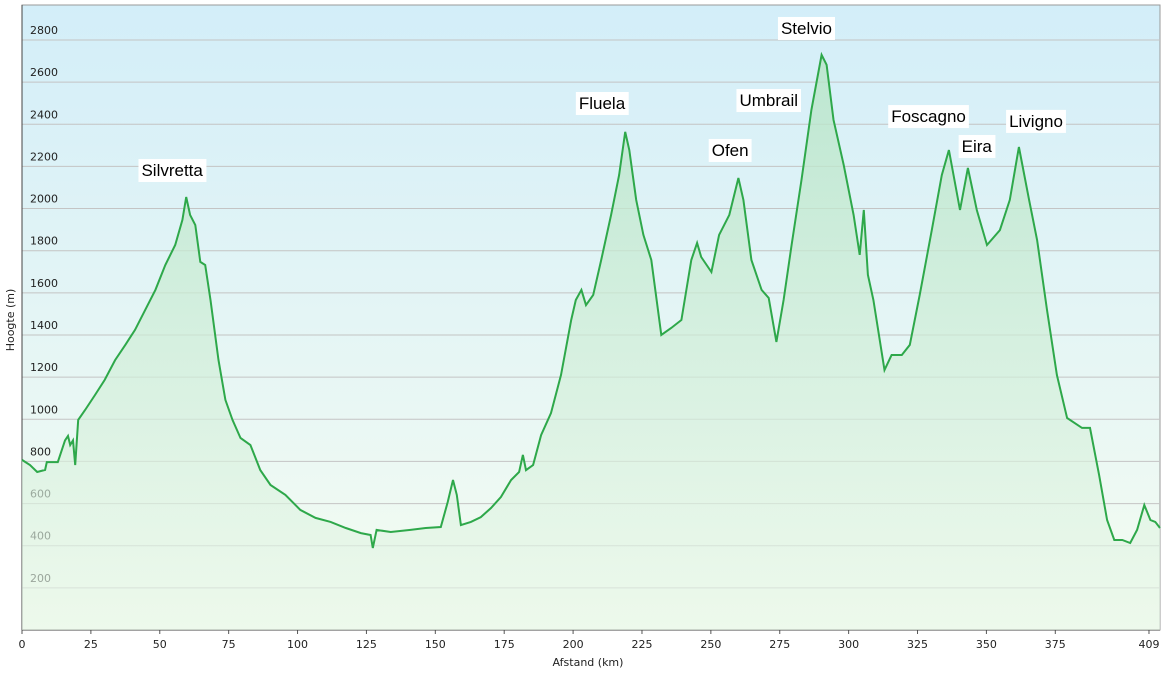 This screenshot has width=1164, height=675. I want to click on y-tick-label: 2000, so click(44, 199).